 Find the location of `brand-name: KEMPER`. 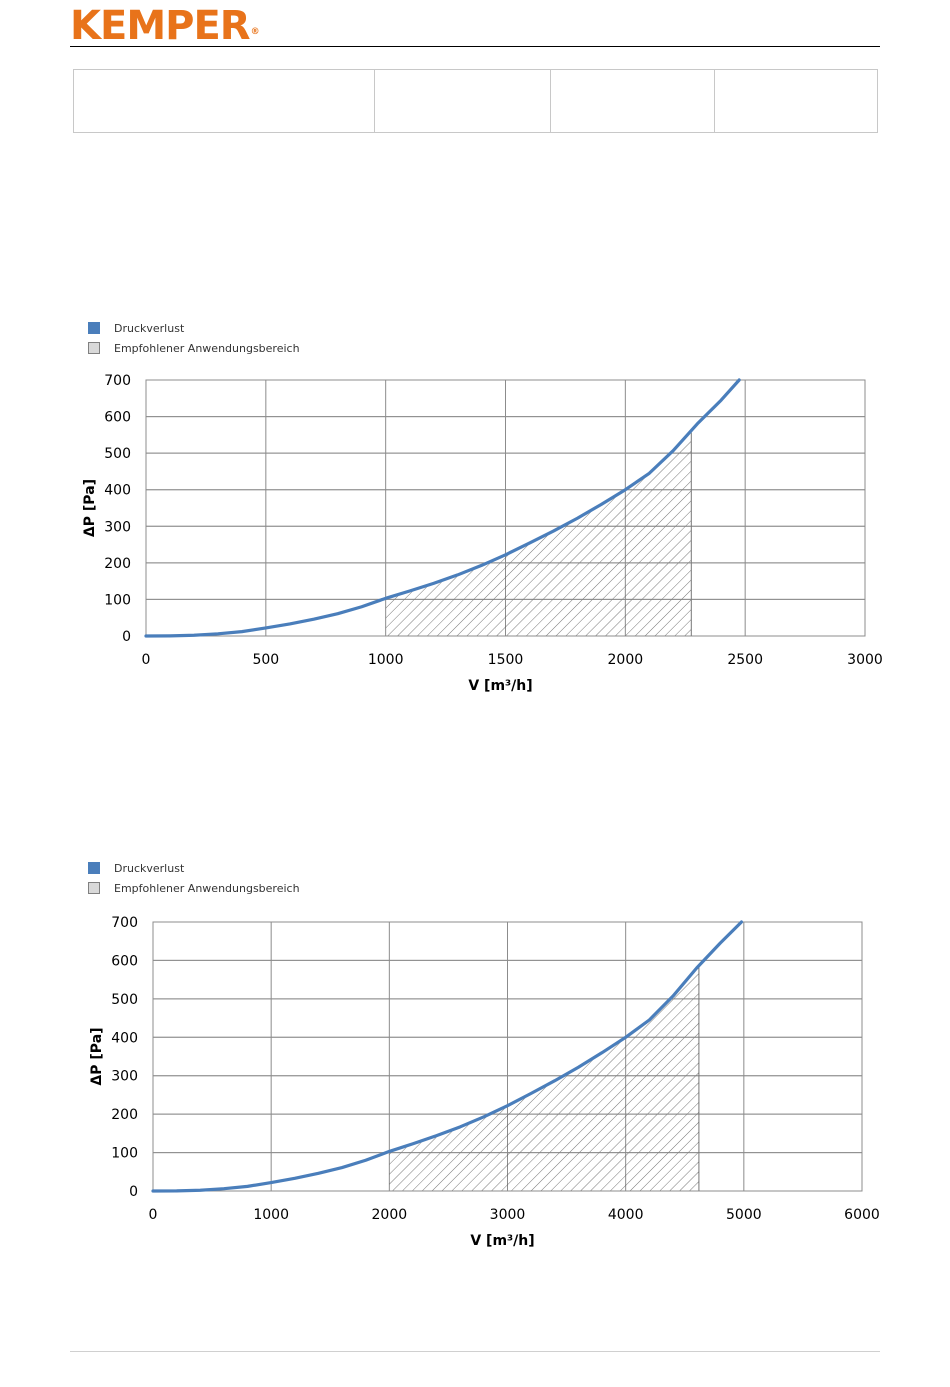

brand-name: KEMPER is located at coordinates (160, 26).